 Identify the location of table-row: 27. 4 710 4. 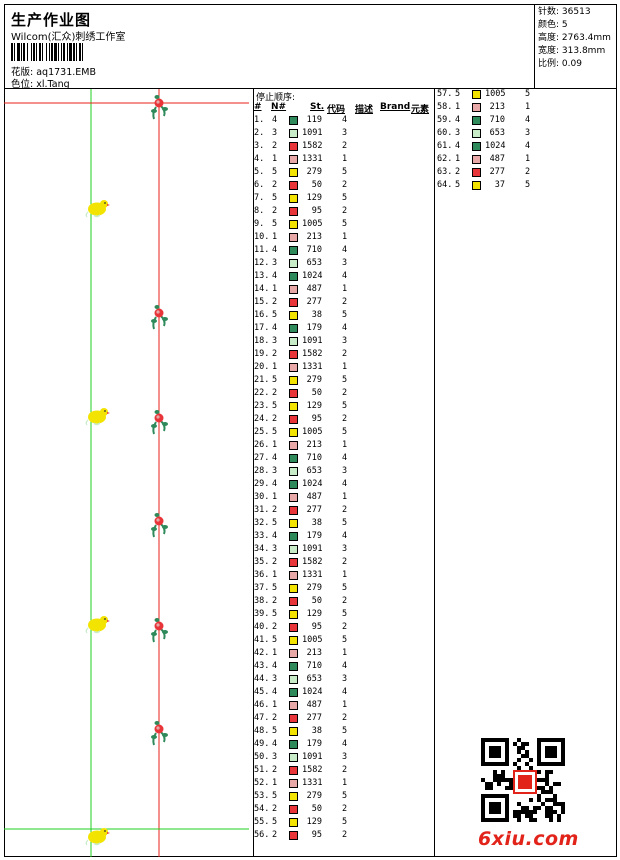
(344, 459).